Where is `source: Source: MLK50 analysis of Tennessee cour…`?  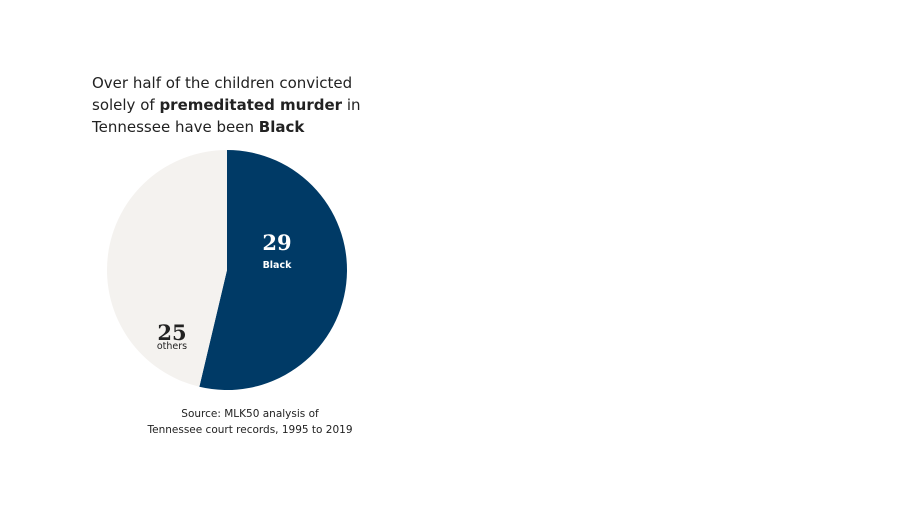 source: Source: MLK50 analysis of Tennessee cour… is located at coordinates (250, 422).